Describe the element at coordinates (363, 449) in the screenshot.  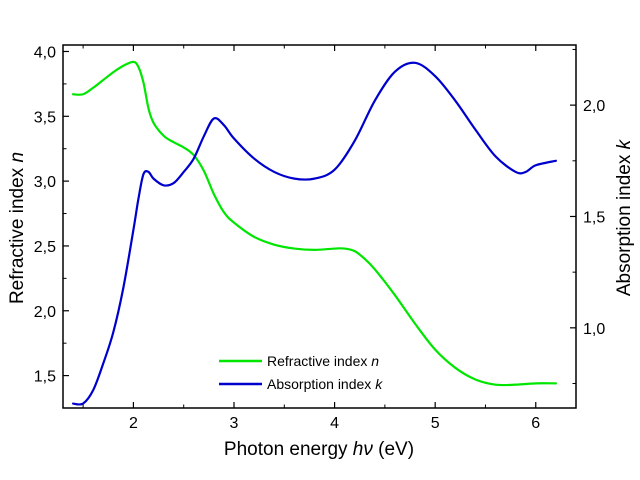
I see `axis-title-part: hν` at that location.